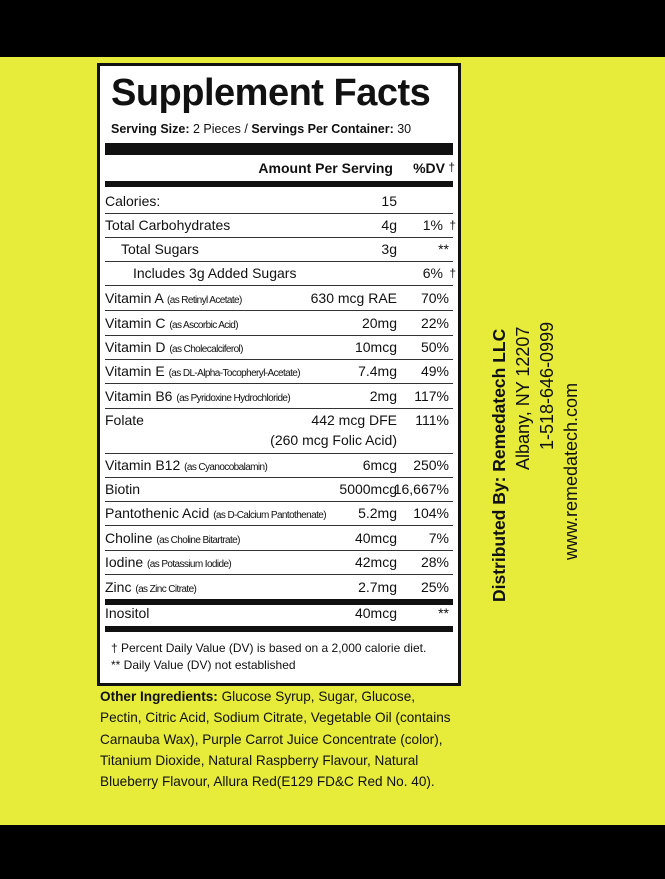 The height and width of the screenshot is (879, 665). I want to click on nutrient-name: Vitamin B12 (as Cyanocobalamin), so click(186, 465).